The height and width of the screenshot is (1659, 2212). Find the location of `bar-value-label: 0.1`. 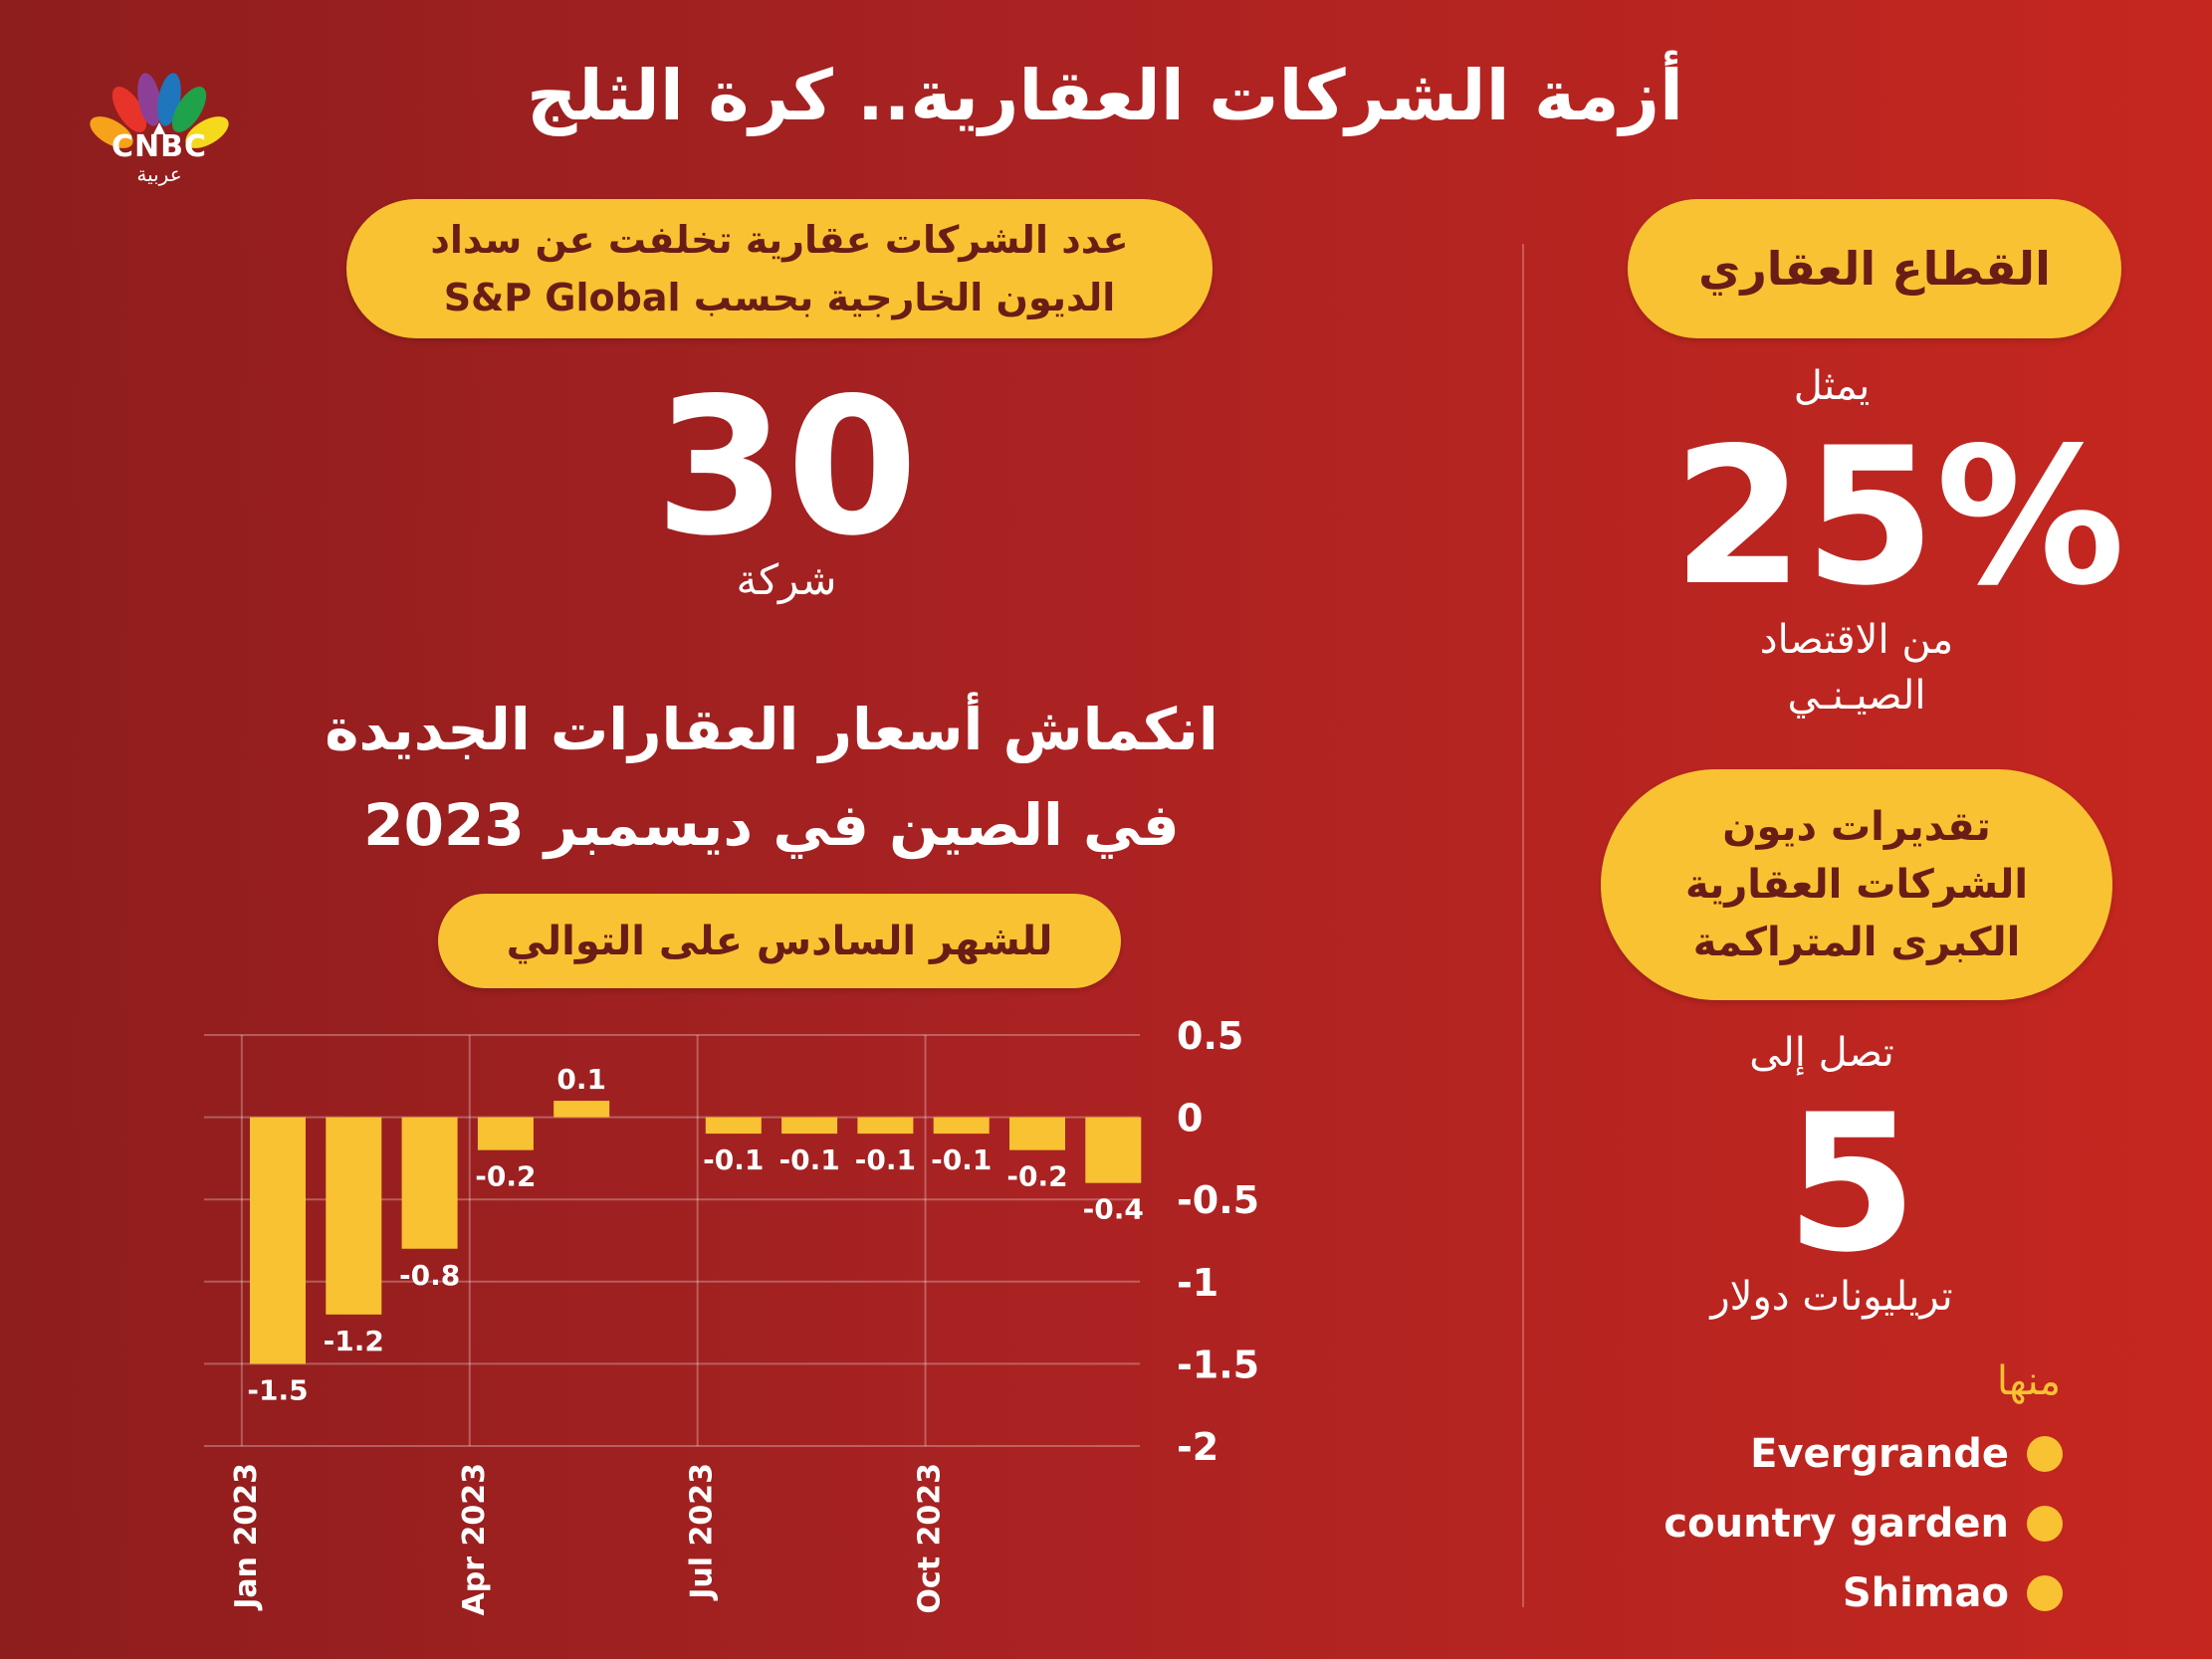

bar-value-label: 0.1 is located at coordinates (581, 1079).